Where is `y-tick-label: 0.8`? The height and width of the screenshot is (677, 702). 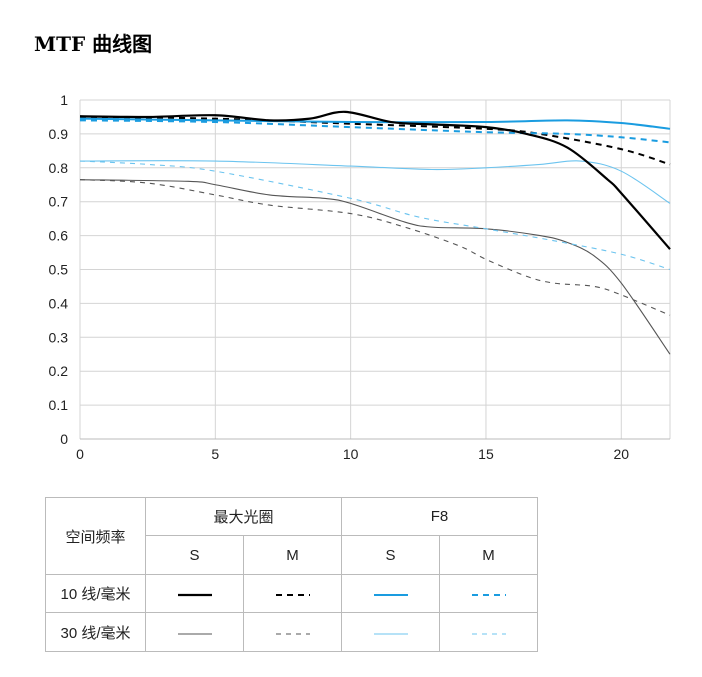
y-tick-label: 0.8 is located at coordinates (59, 168).